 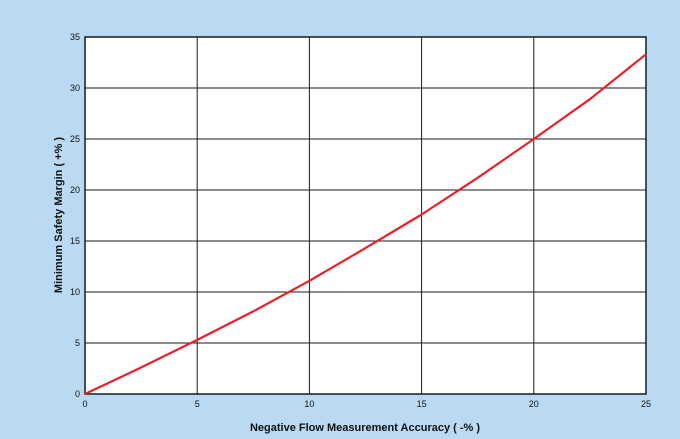 I want to click on y-tick-label: 30, so click(x=75, y=88).